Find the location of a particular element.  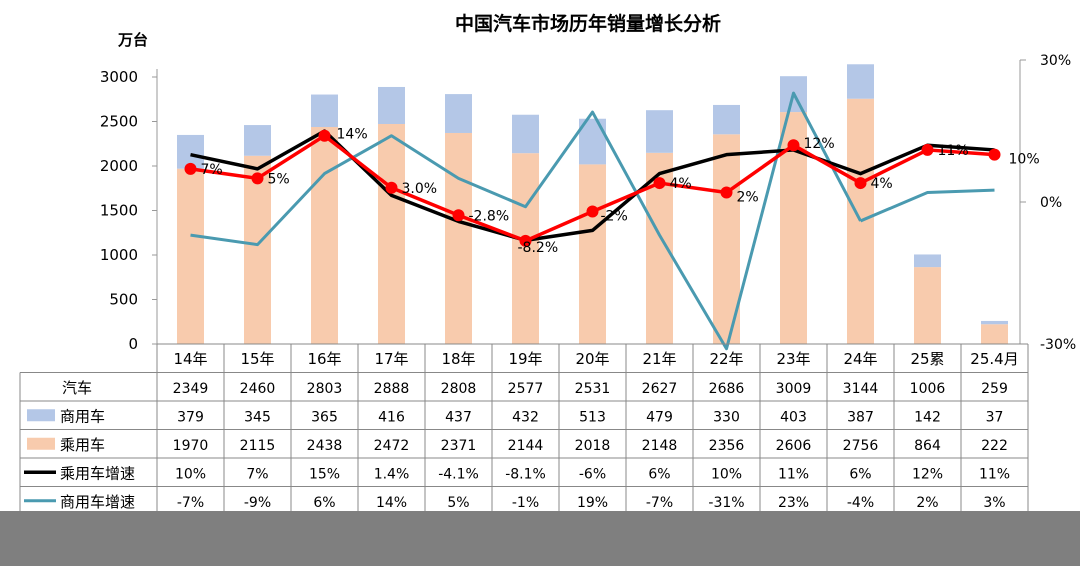

table-cell: 1006 is located at coordinates (928, 389).